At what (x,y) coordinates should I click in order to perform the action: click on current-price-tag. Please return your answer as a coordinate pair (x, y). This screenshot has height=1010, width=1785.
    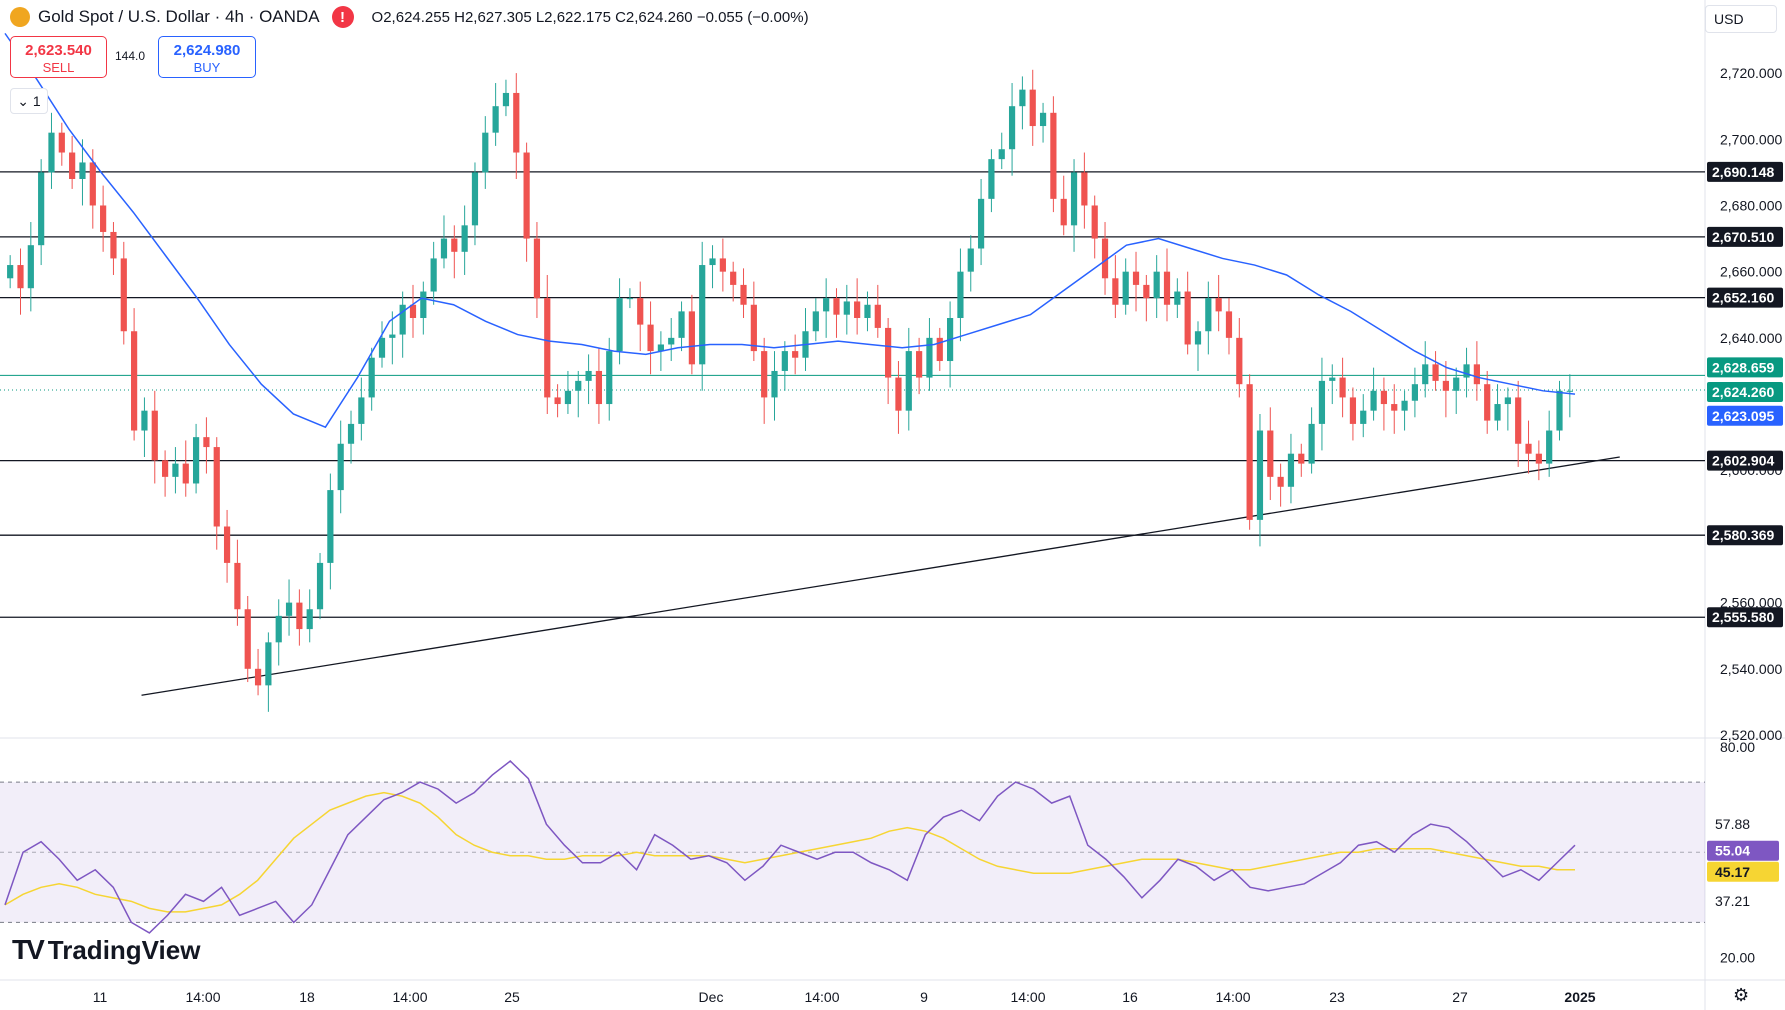
    Looking at the image, I should click on (1745, 391).